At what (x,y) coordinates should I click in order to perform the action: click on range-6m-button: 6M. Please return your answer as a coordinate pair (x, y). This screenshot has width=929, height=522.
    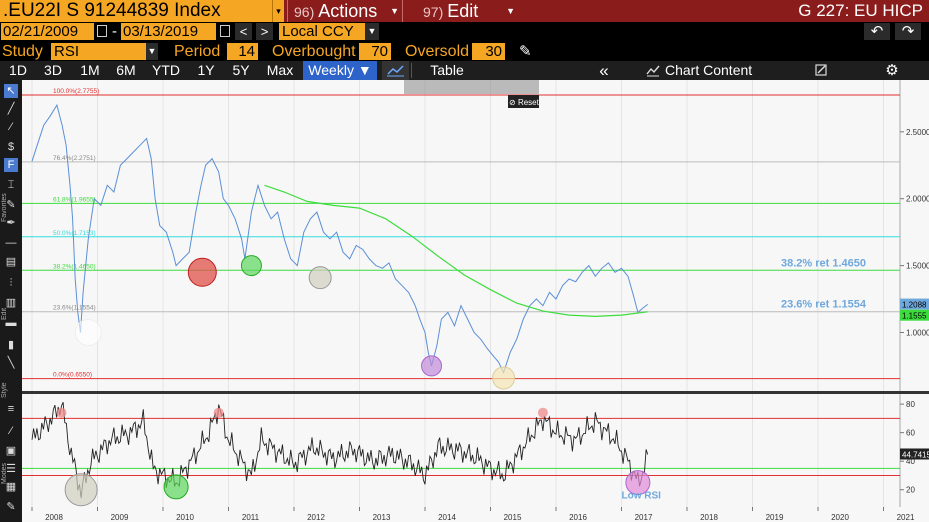
    Looking at the image, I should click on (126, 70).